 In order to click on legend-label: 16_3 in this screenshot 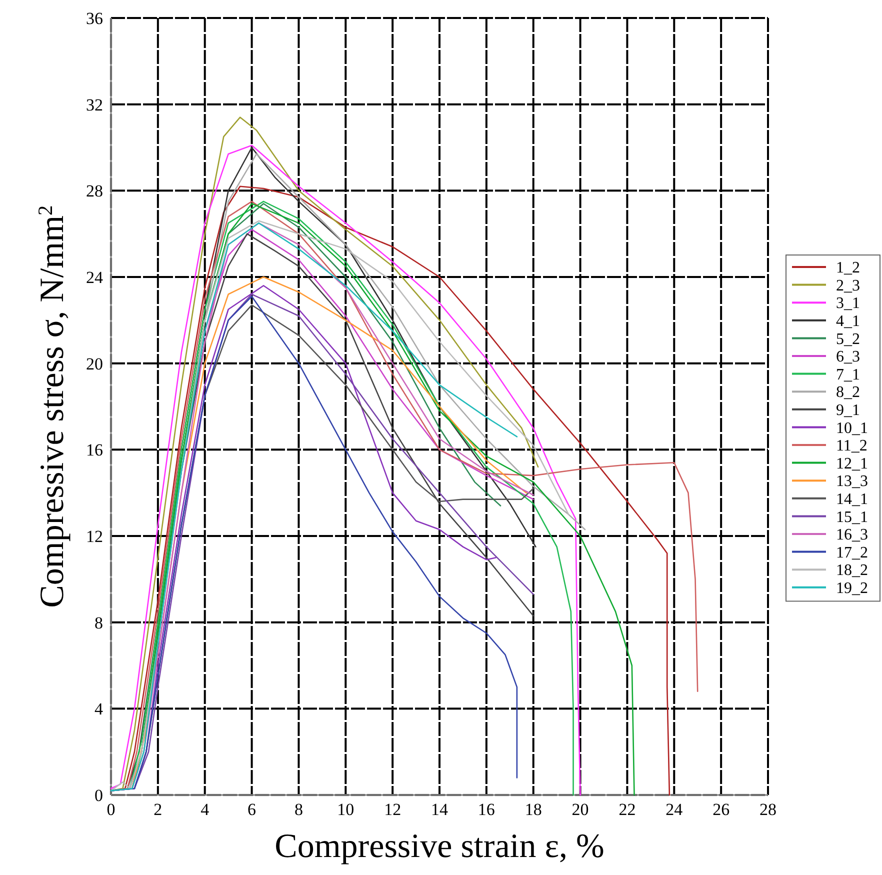, I will do `click(852, 535)`.